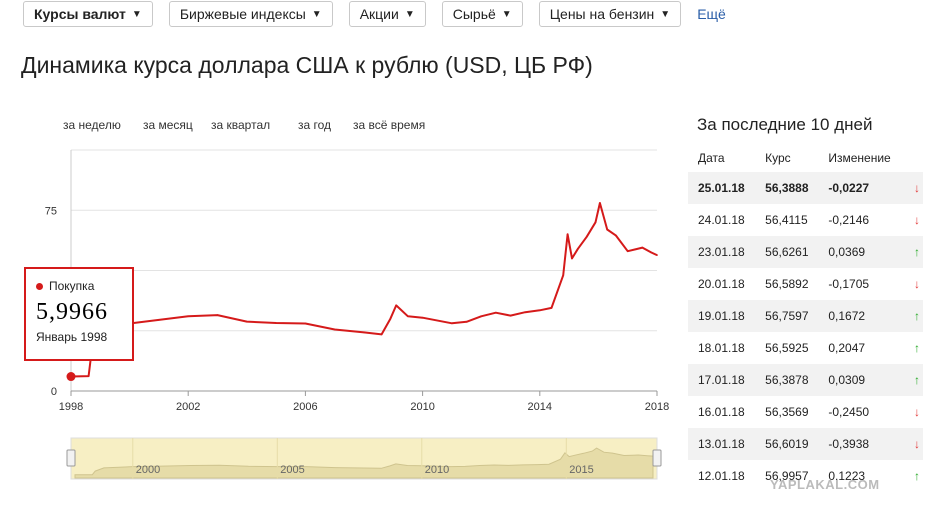 The image size is (932, 516). What do you see at coordinates (72, 337) in the screenshot?
I see `tooltip-date: Январь 1998` at bounding box center [72, 337].